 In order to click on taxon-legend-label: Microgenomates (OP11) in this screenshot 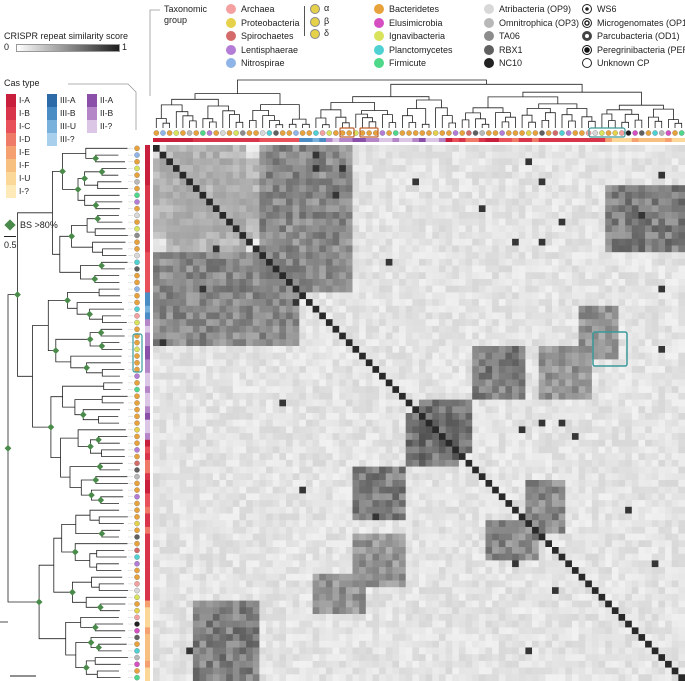, I will do `click(641, 22)`.